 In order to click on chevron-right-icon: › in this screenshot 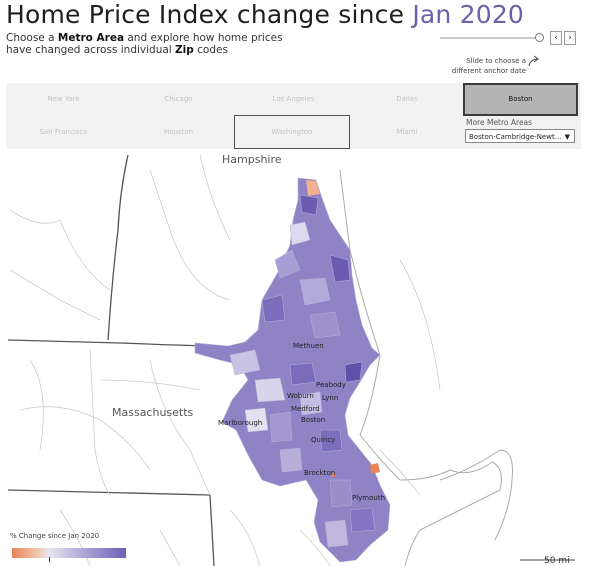, I will do `click(570, 38)`.